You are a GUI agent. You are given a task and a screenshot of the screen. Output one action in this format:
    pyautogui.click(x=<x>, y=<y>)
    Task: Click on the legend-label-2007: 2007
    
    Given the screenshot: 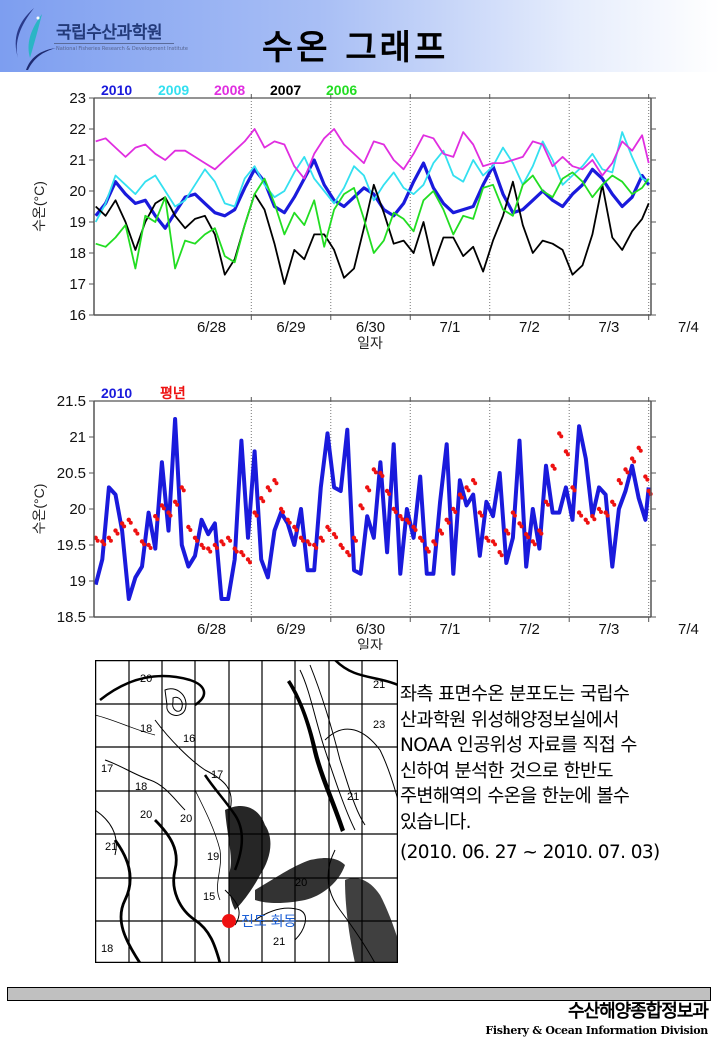 What is the action you would take?
    pyautogui.click(x=285, y=90)
    